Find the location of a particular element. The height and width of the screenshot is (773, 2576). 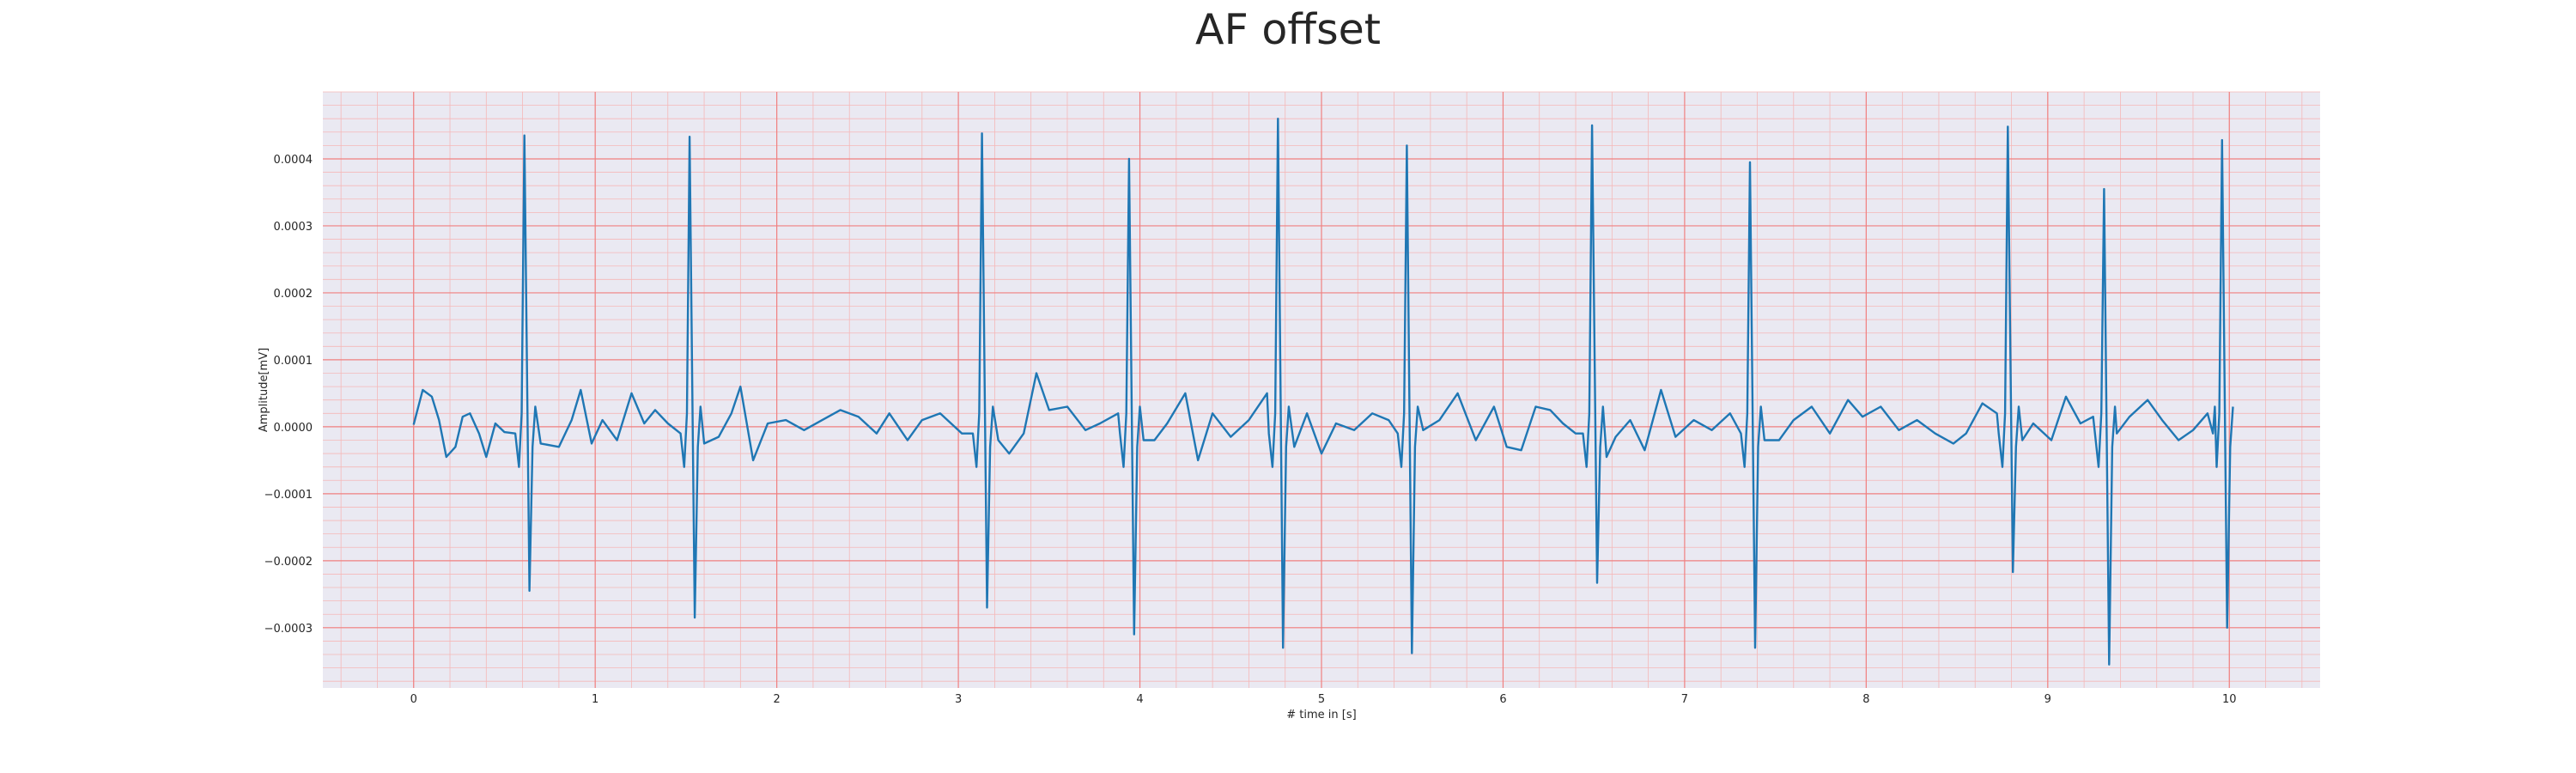

y-axis-label: Amplitude[mV] is located at coordinates (264, 390).